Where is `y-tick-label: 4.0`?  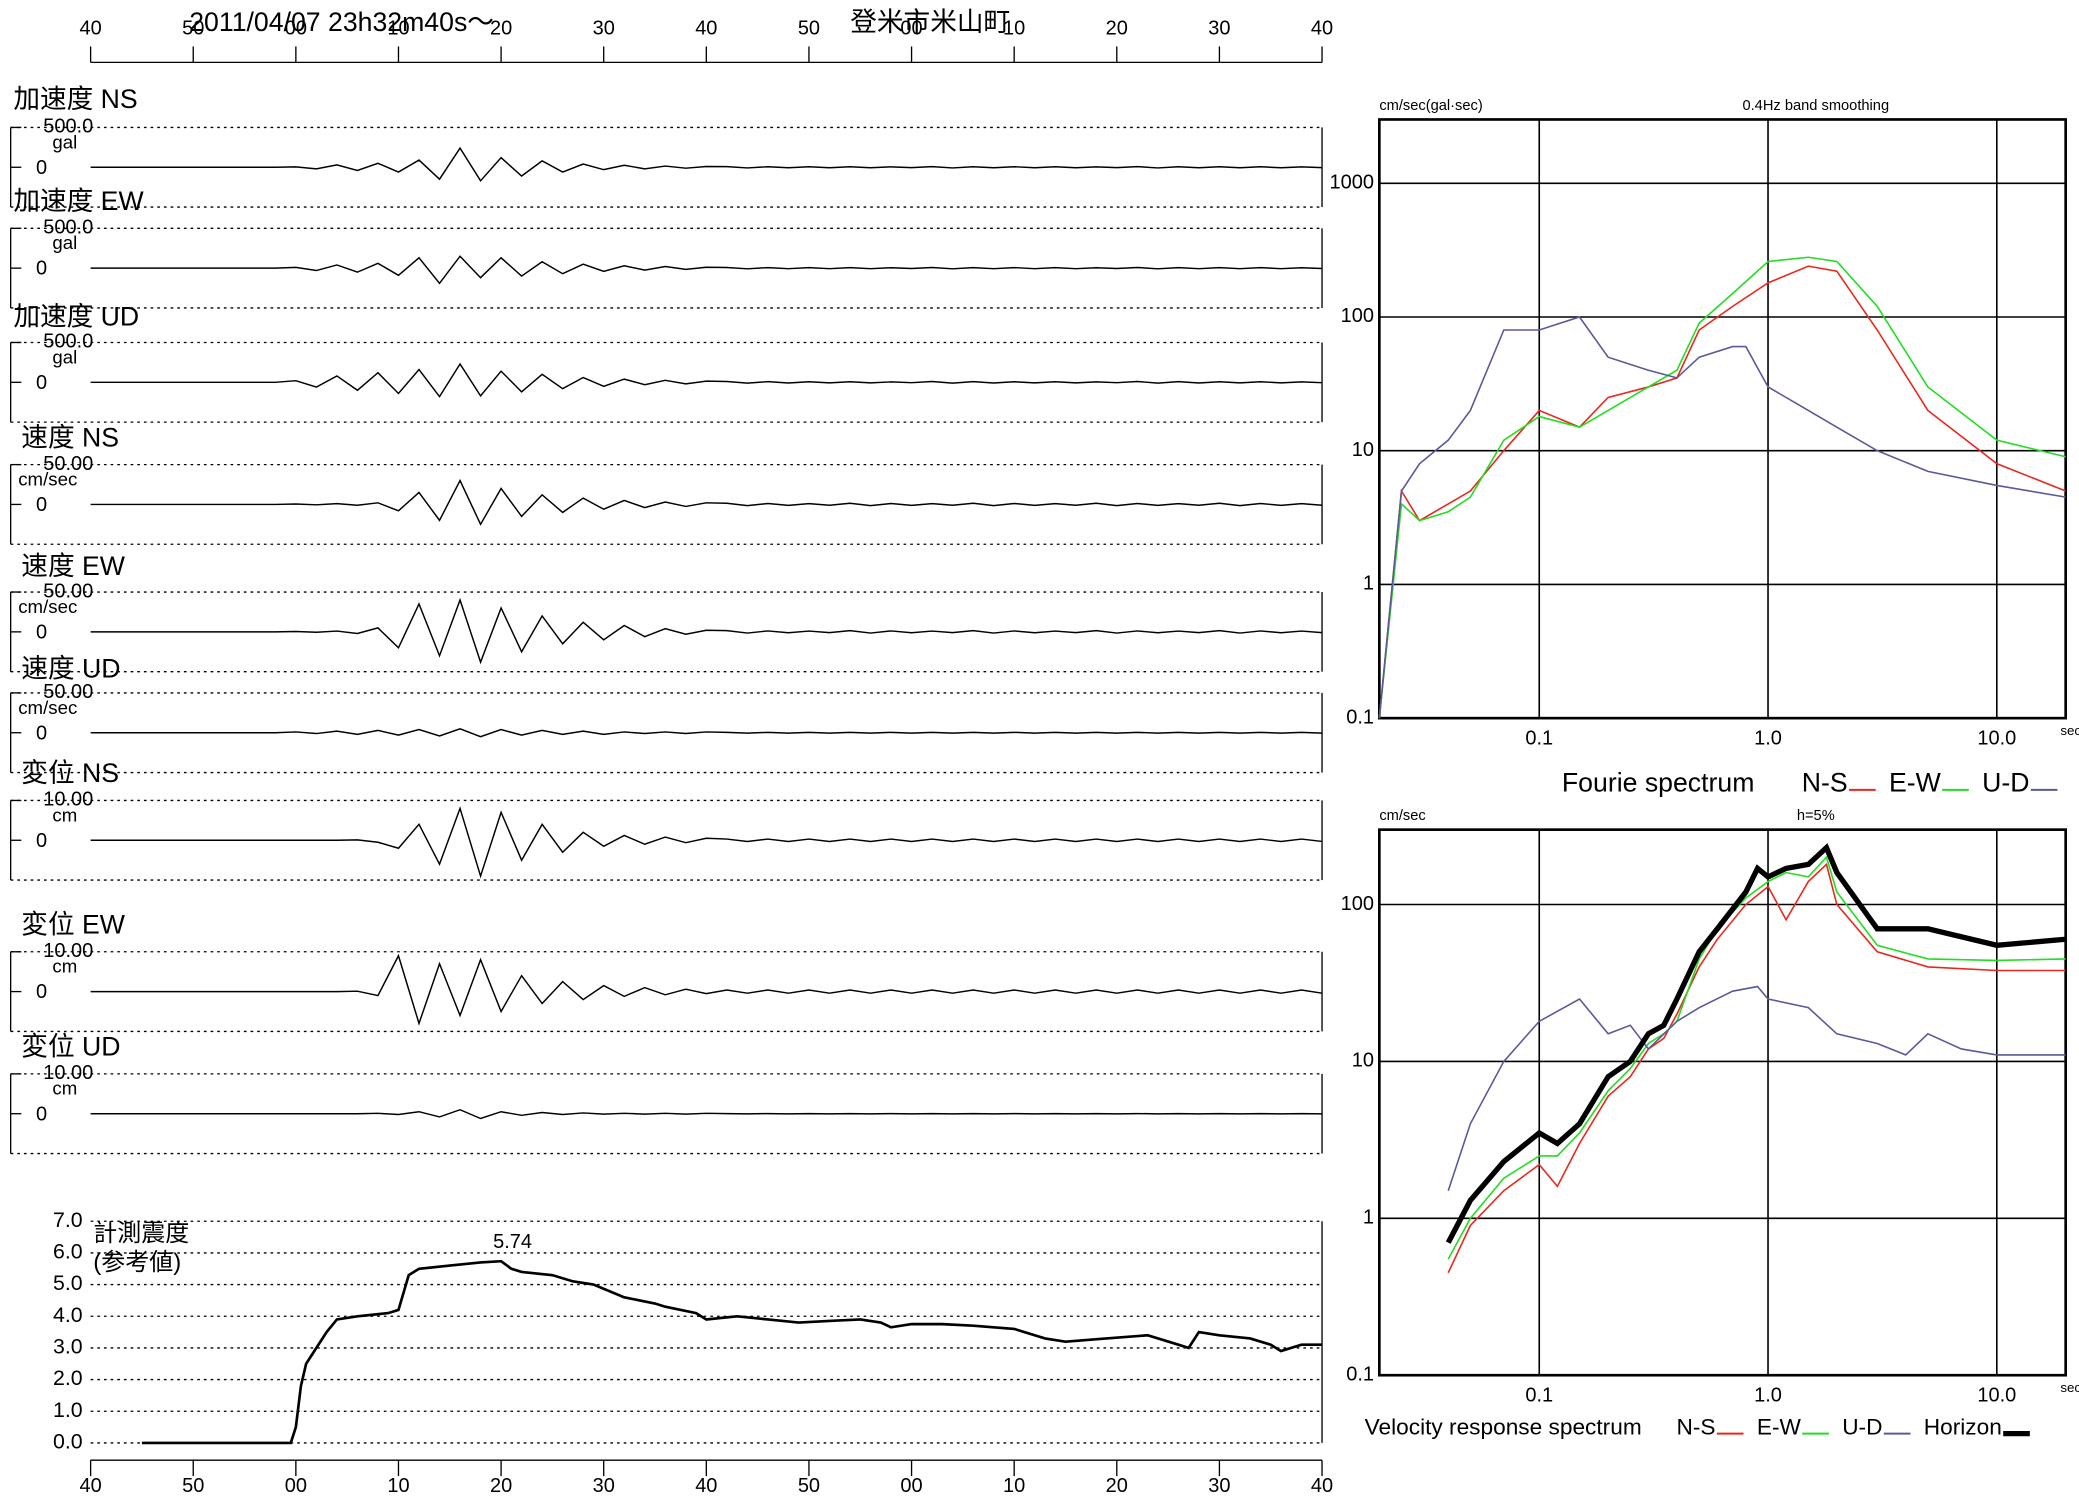 y-tick-label: 4.0 is located at coordinates (68, 1315).